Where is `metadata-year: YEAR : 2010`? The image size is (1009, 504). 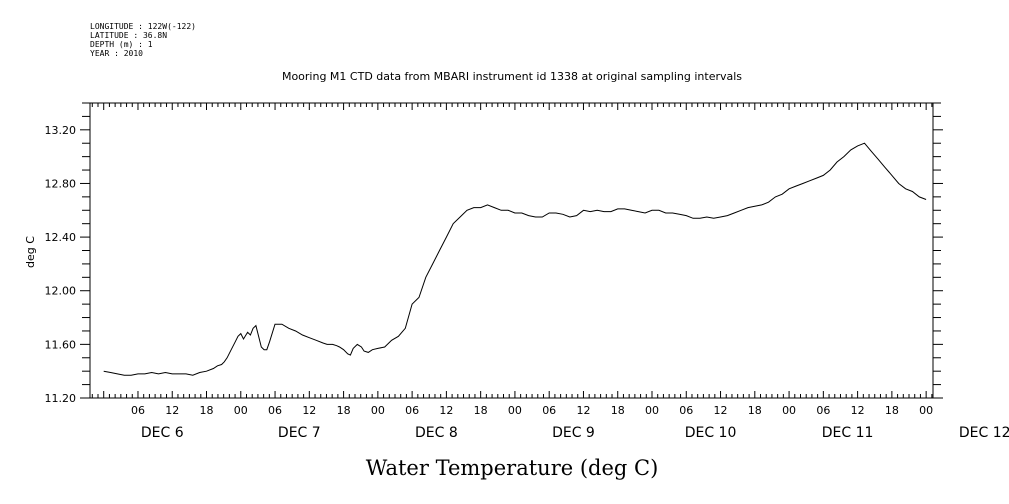
metadata-year: YEAR : 2010 is located at coordinates (116, 53).